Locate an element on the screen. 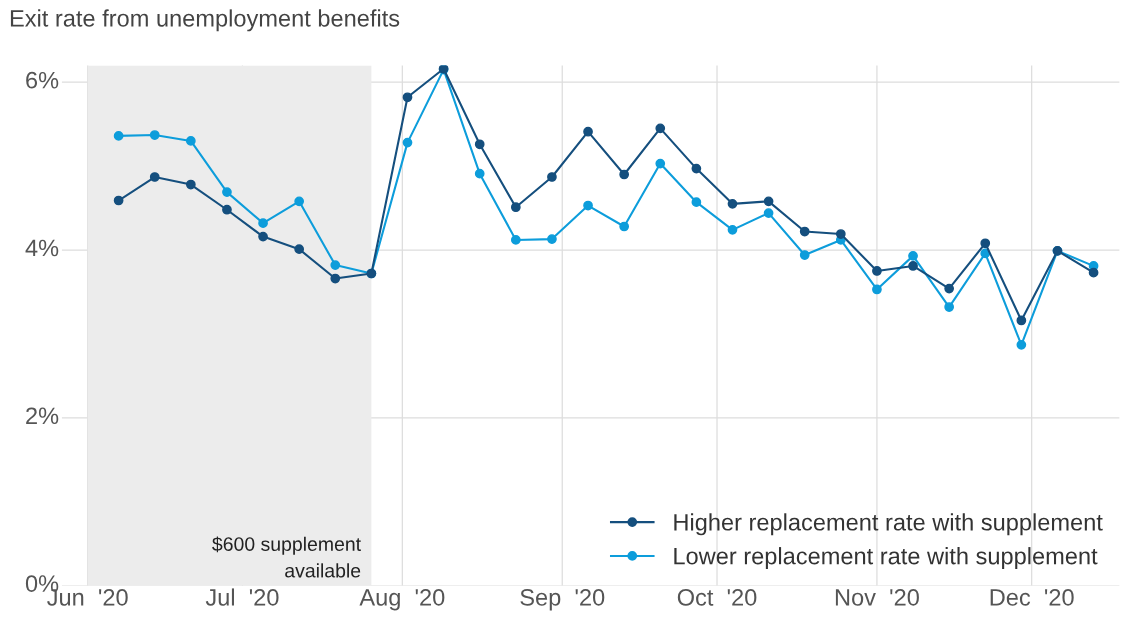 The image size is (1125, 623). x-tick-label: Dec '20 is located at coordinates (1032, 597).